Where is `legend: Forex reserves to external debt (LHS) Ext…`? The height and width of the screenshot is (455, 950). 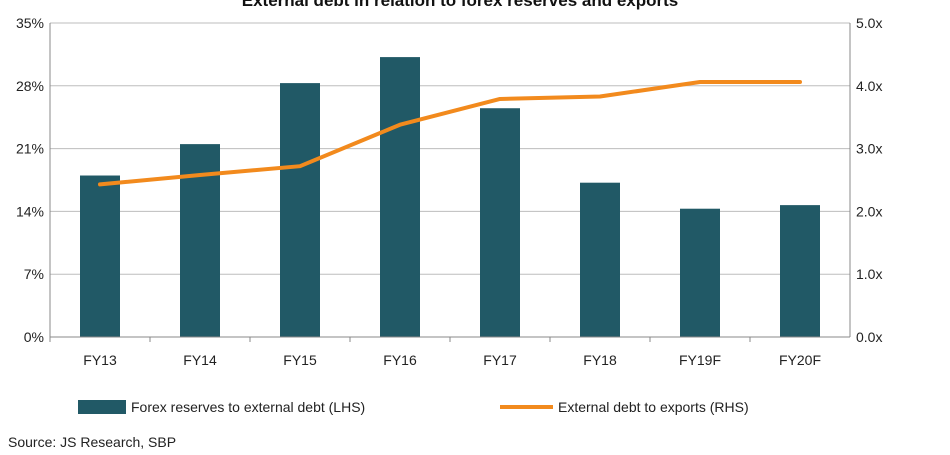 legend: Forex reserves to external debt (LHS) Ext… is located at coordinates (413, 407).